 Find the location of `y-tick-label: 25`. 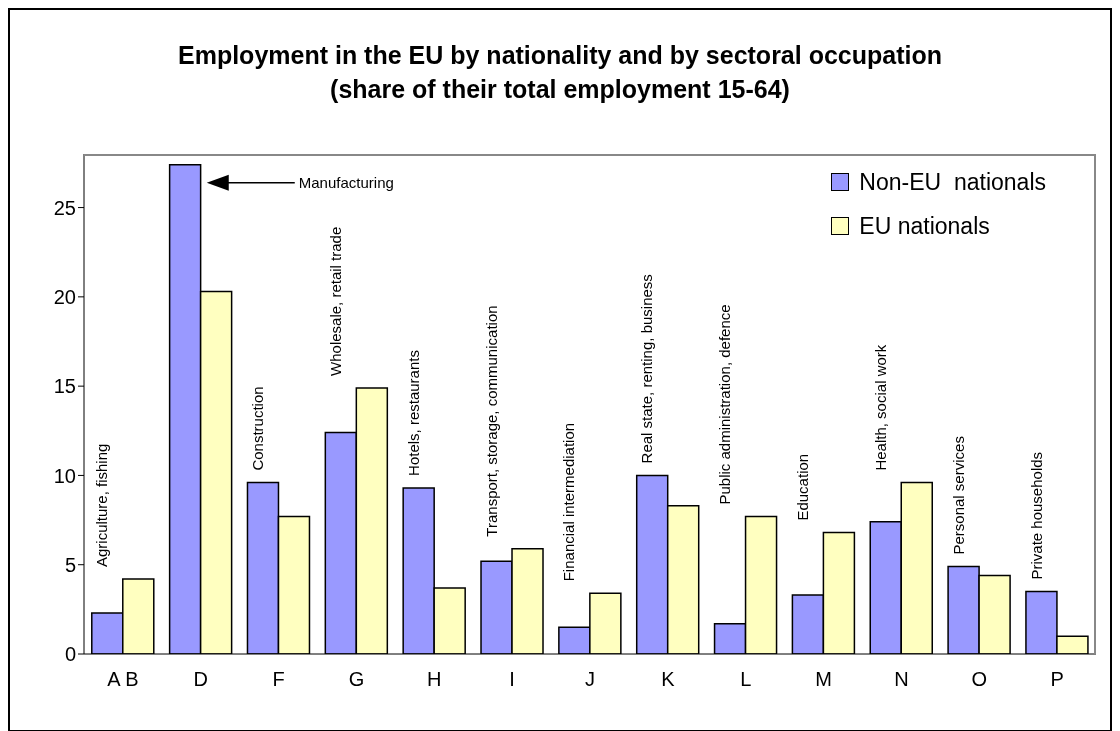

y-tick-label: 25 is located at coordinates (64, 207).